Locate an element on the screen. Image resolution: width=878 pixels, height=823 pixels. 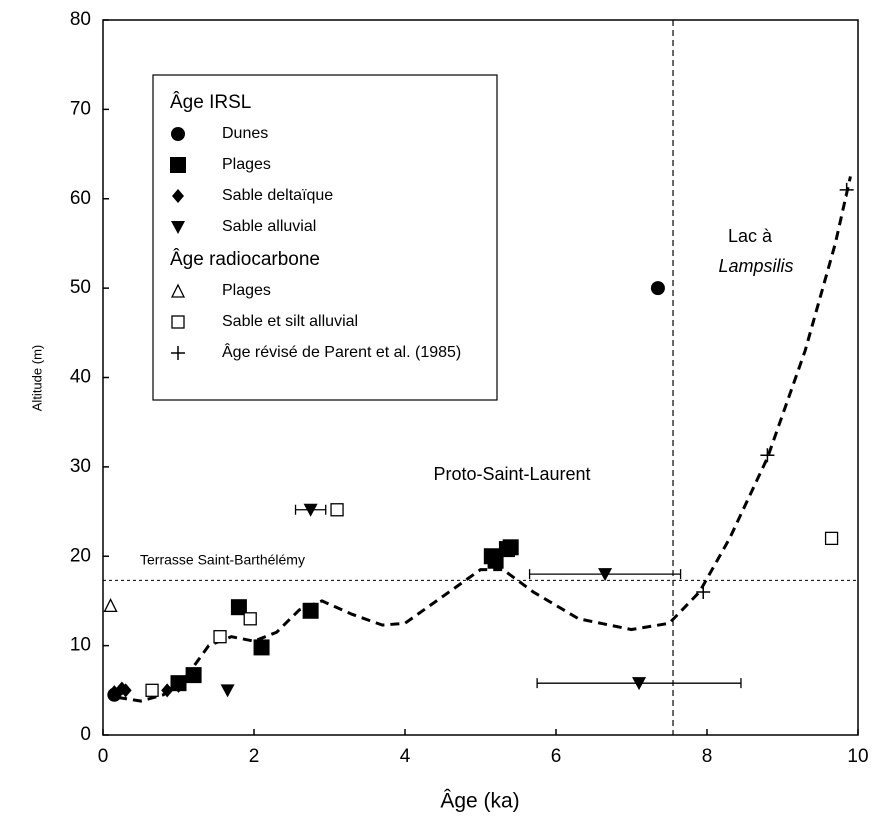
legend-label: Dunes is located at coordinates (245, 133).